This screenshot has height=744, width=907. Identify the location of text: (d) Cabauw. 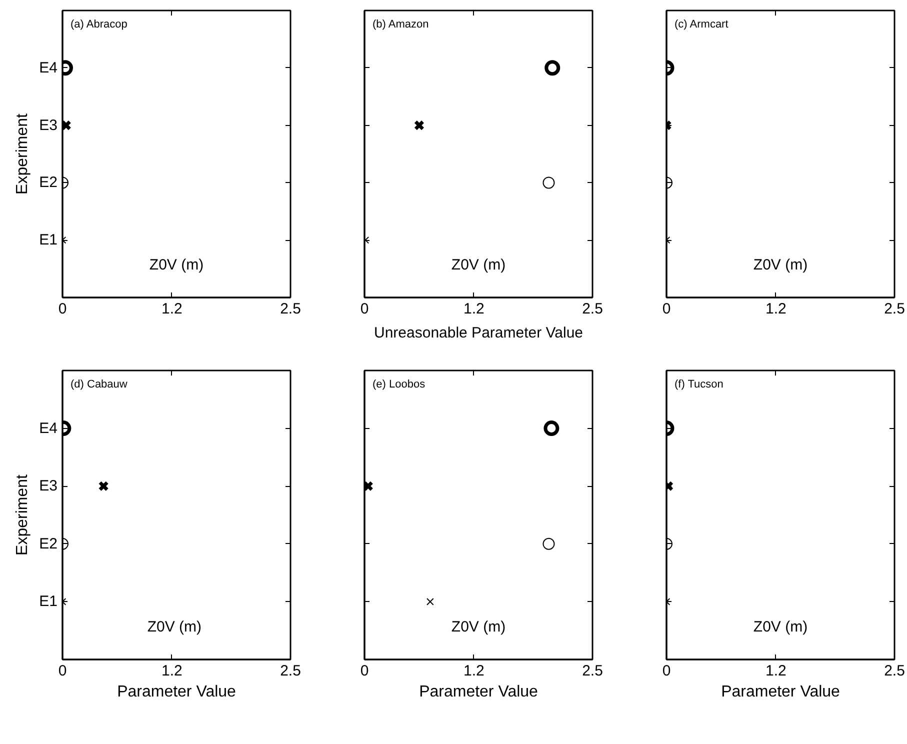
(99, 384).